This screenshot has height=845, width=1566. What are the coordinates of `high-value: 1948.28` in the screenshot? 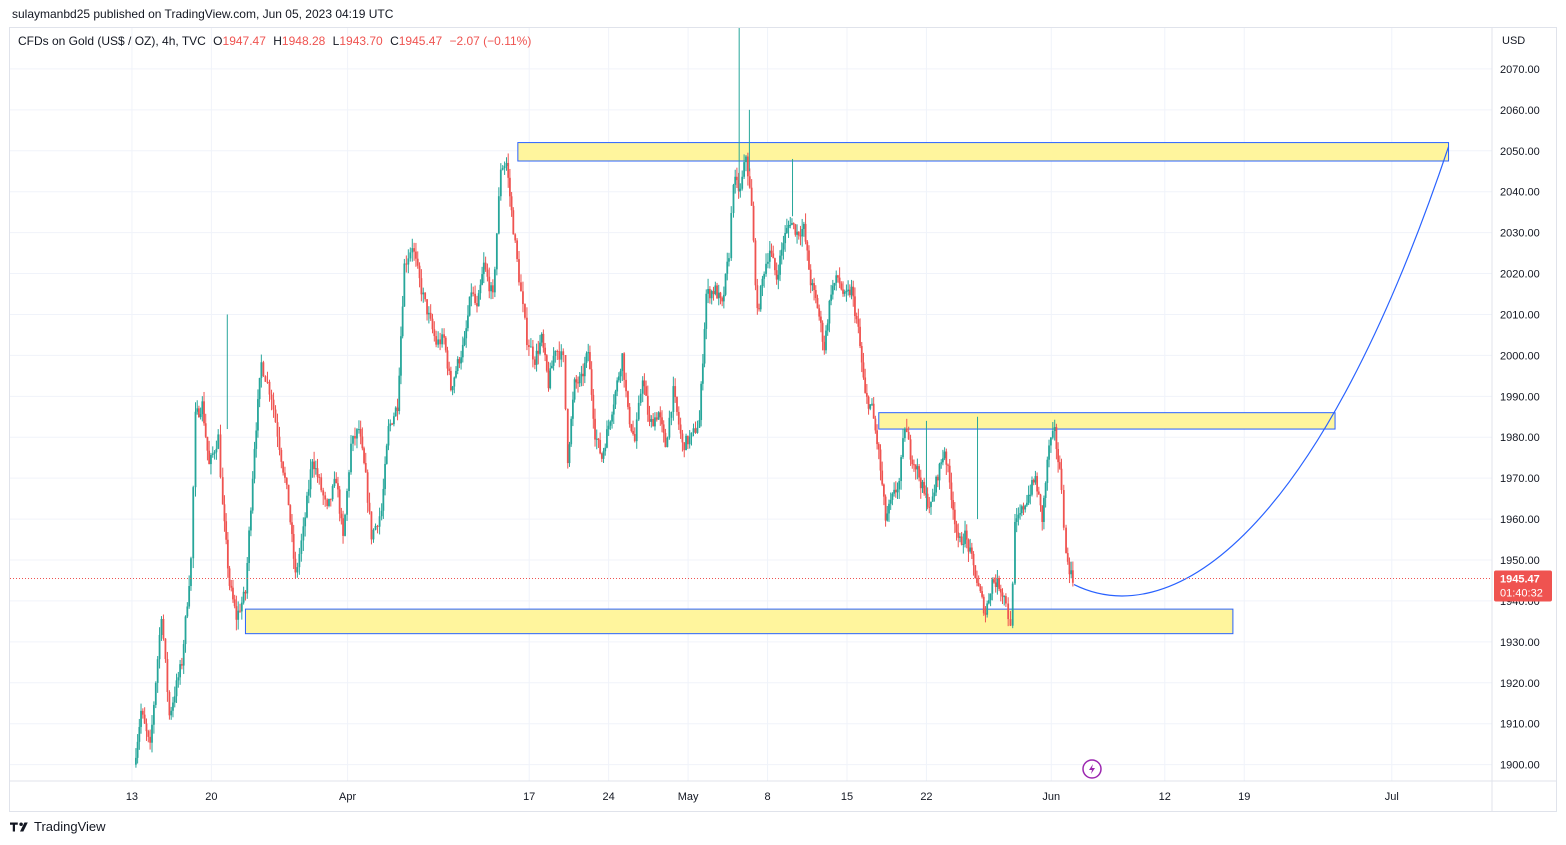 It's located at (303, 41).